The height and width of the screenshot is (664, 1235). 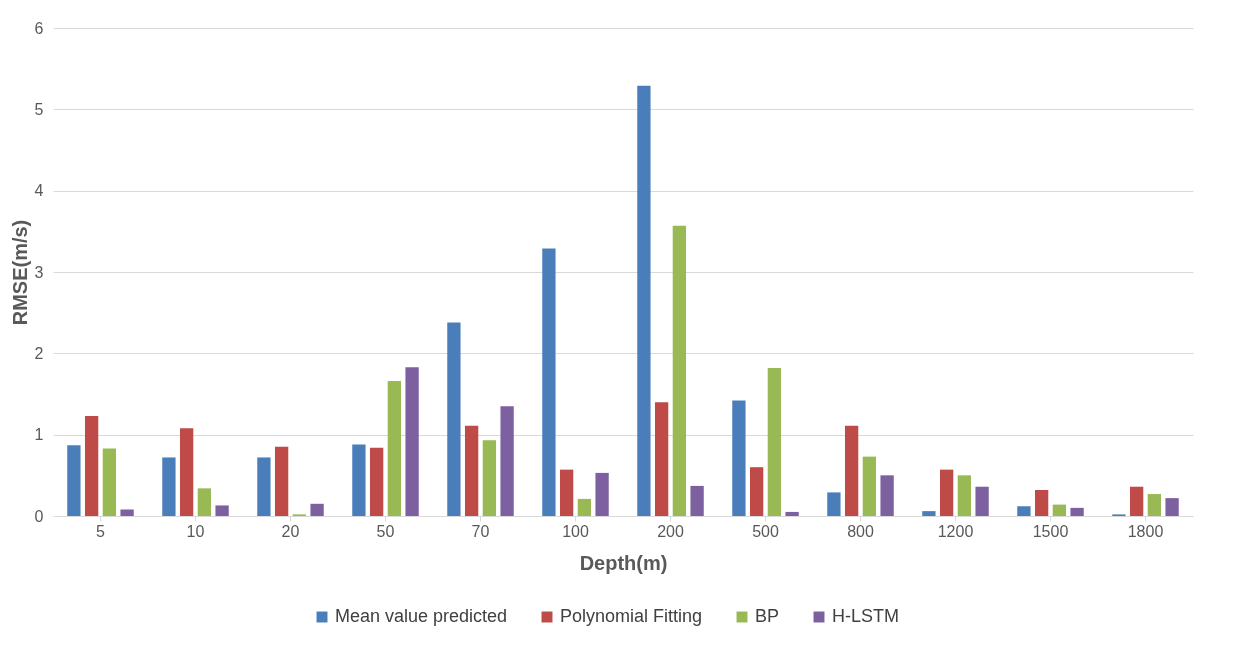 What do you see at coordinates (623, 562) in the screenshot?
I see `x-axis-title: Depth(m)` at bounding box center [623, 562].